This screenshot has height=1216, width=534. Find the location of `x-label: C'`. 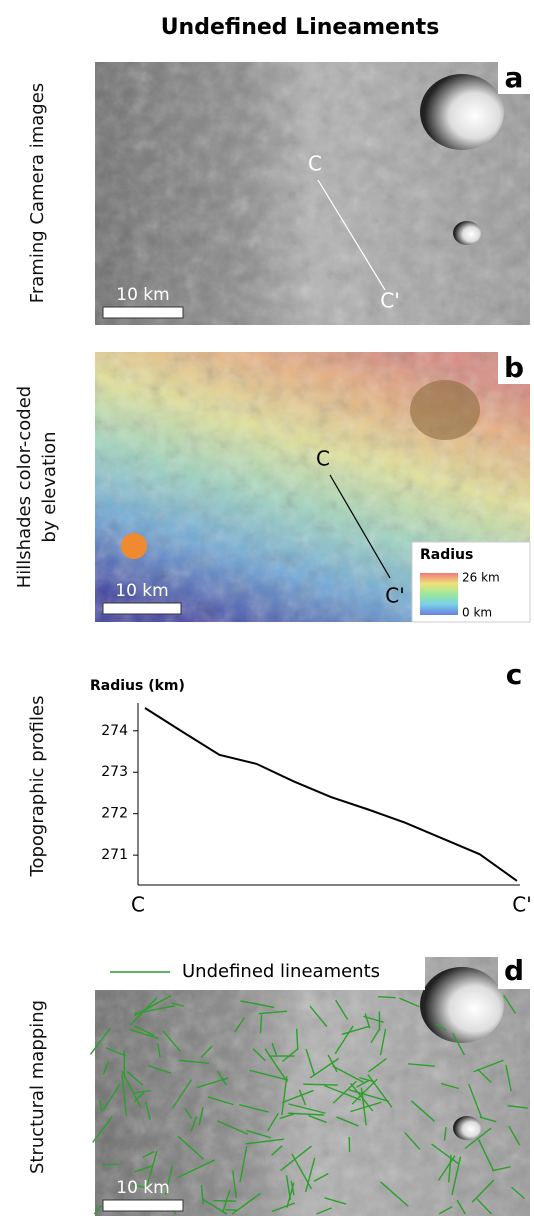

x-label: C' is located at coordinates (521, 905).